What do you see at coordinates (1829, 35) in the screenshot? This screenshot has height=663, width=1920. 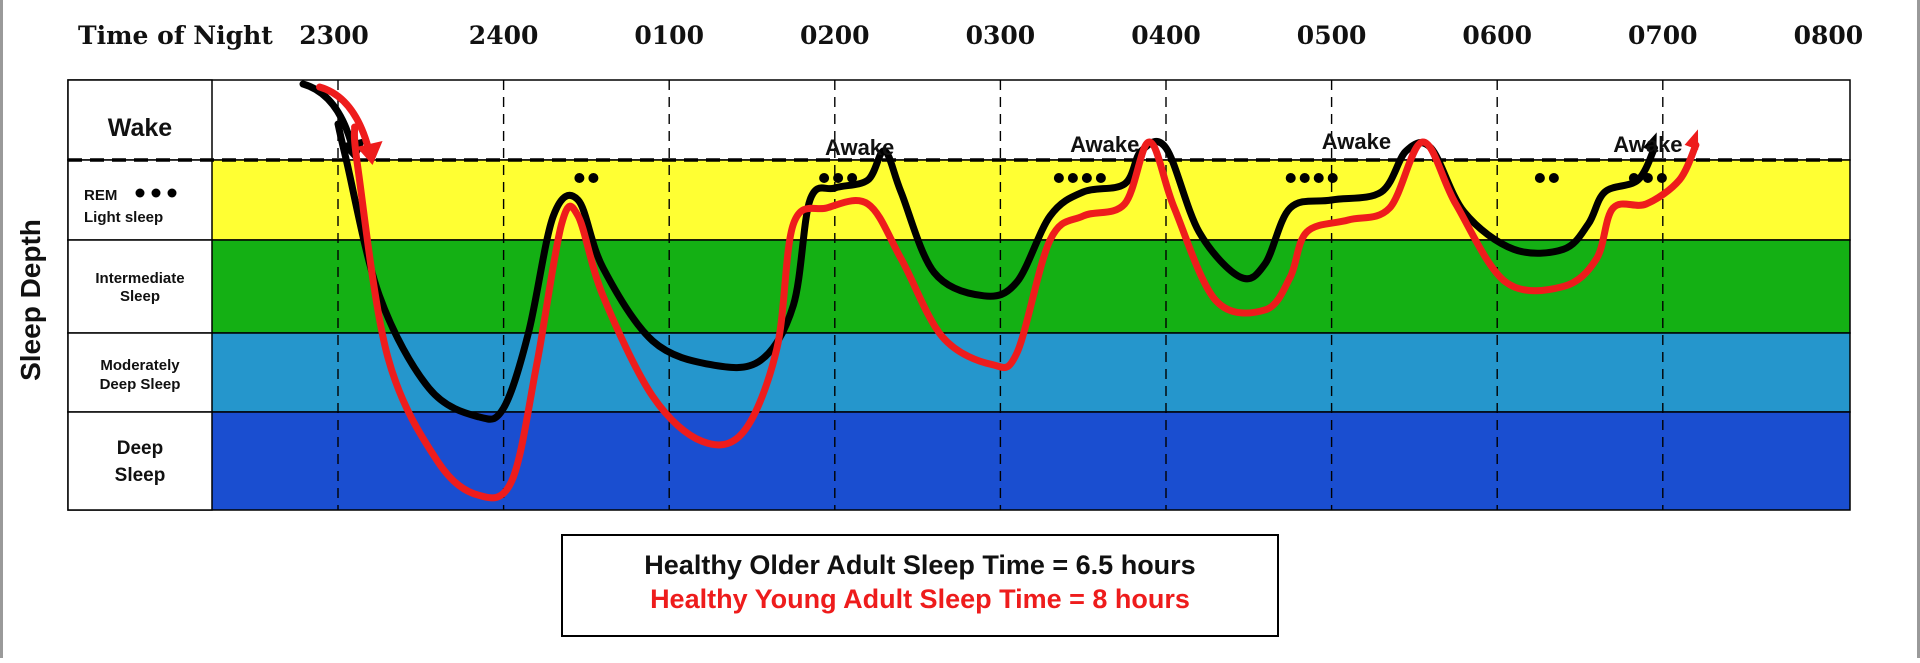 I see `x-tick-0800: 0800` at bounding box center [1829, 35].